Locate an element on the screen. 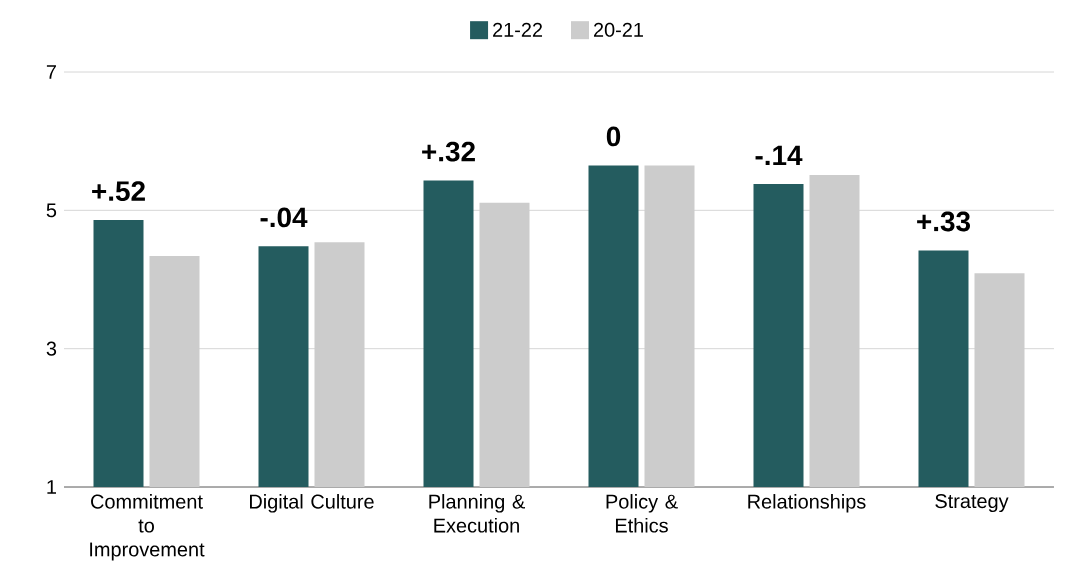 This screenshot has width=1065, height=577. x-tick-label: Policy & Ethics is located at coordinates (642, 513).